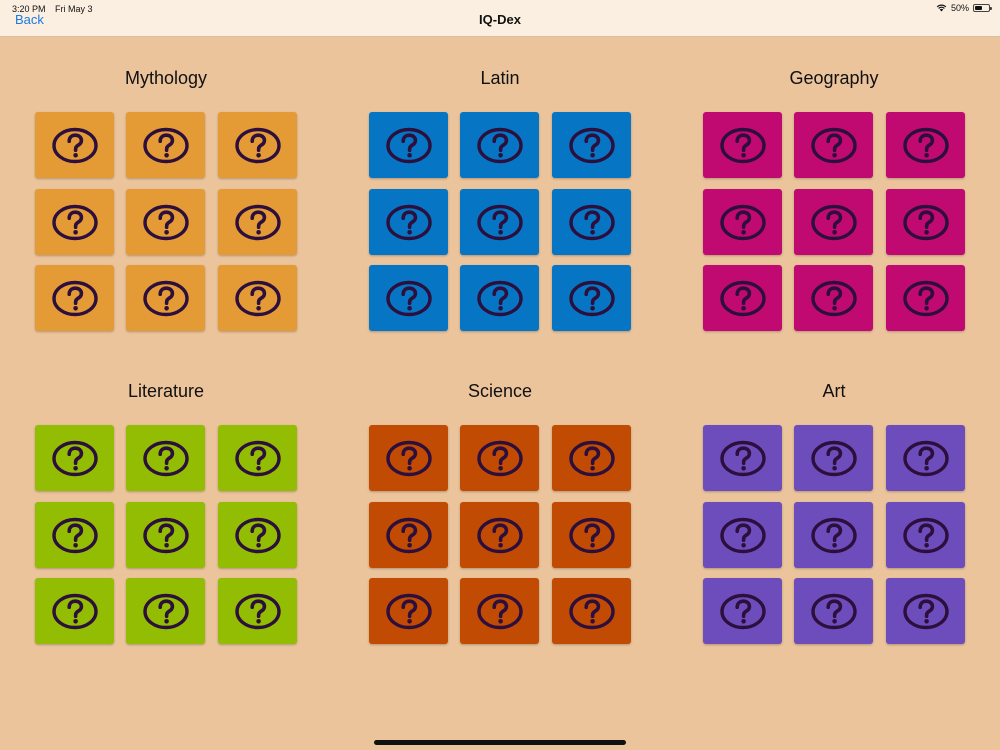 Image resolution: width=1000 pixels, height=750 pixels. Describe the element at coordinates (834, 78) in the screenshot. I see `category-title: Geography` at that location.